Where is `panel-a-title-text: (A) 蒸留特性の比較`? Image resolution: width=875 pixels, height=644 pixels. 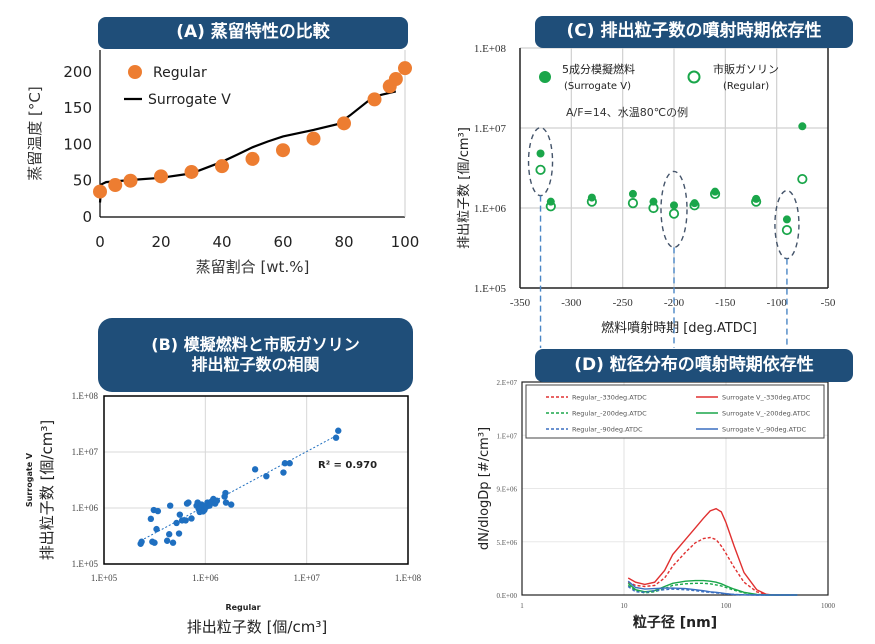 panel-a-title-text: (A) 蒸留特性の比較 is located at coordinates (253, 32).